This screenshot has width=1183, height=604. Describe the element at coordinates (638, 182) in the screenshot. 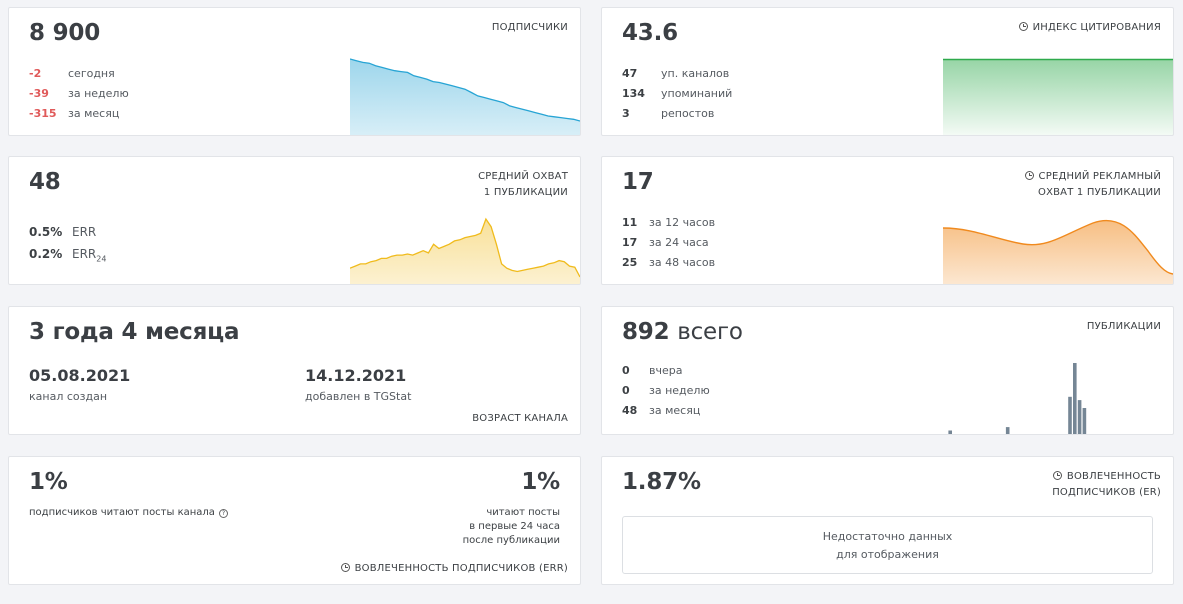

I see `ad-reach-value: 17` at that location.